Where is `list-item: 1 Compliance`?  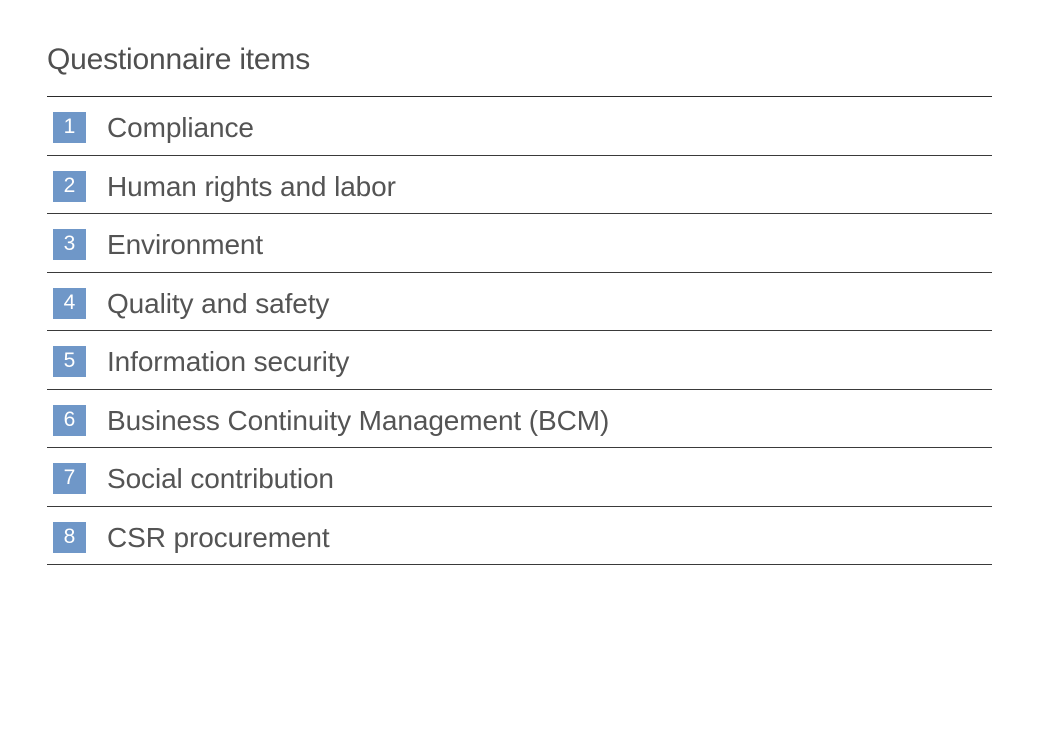 list-item: 1 Compliance is located at coordinates (519, 126).